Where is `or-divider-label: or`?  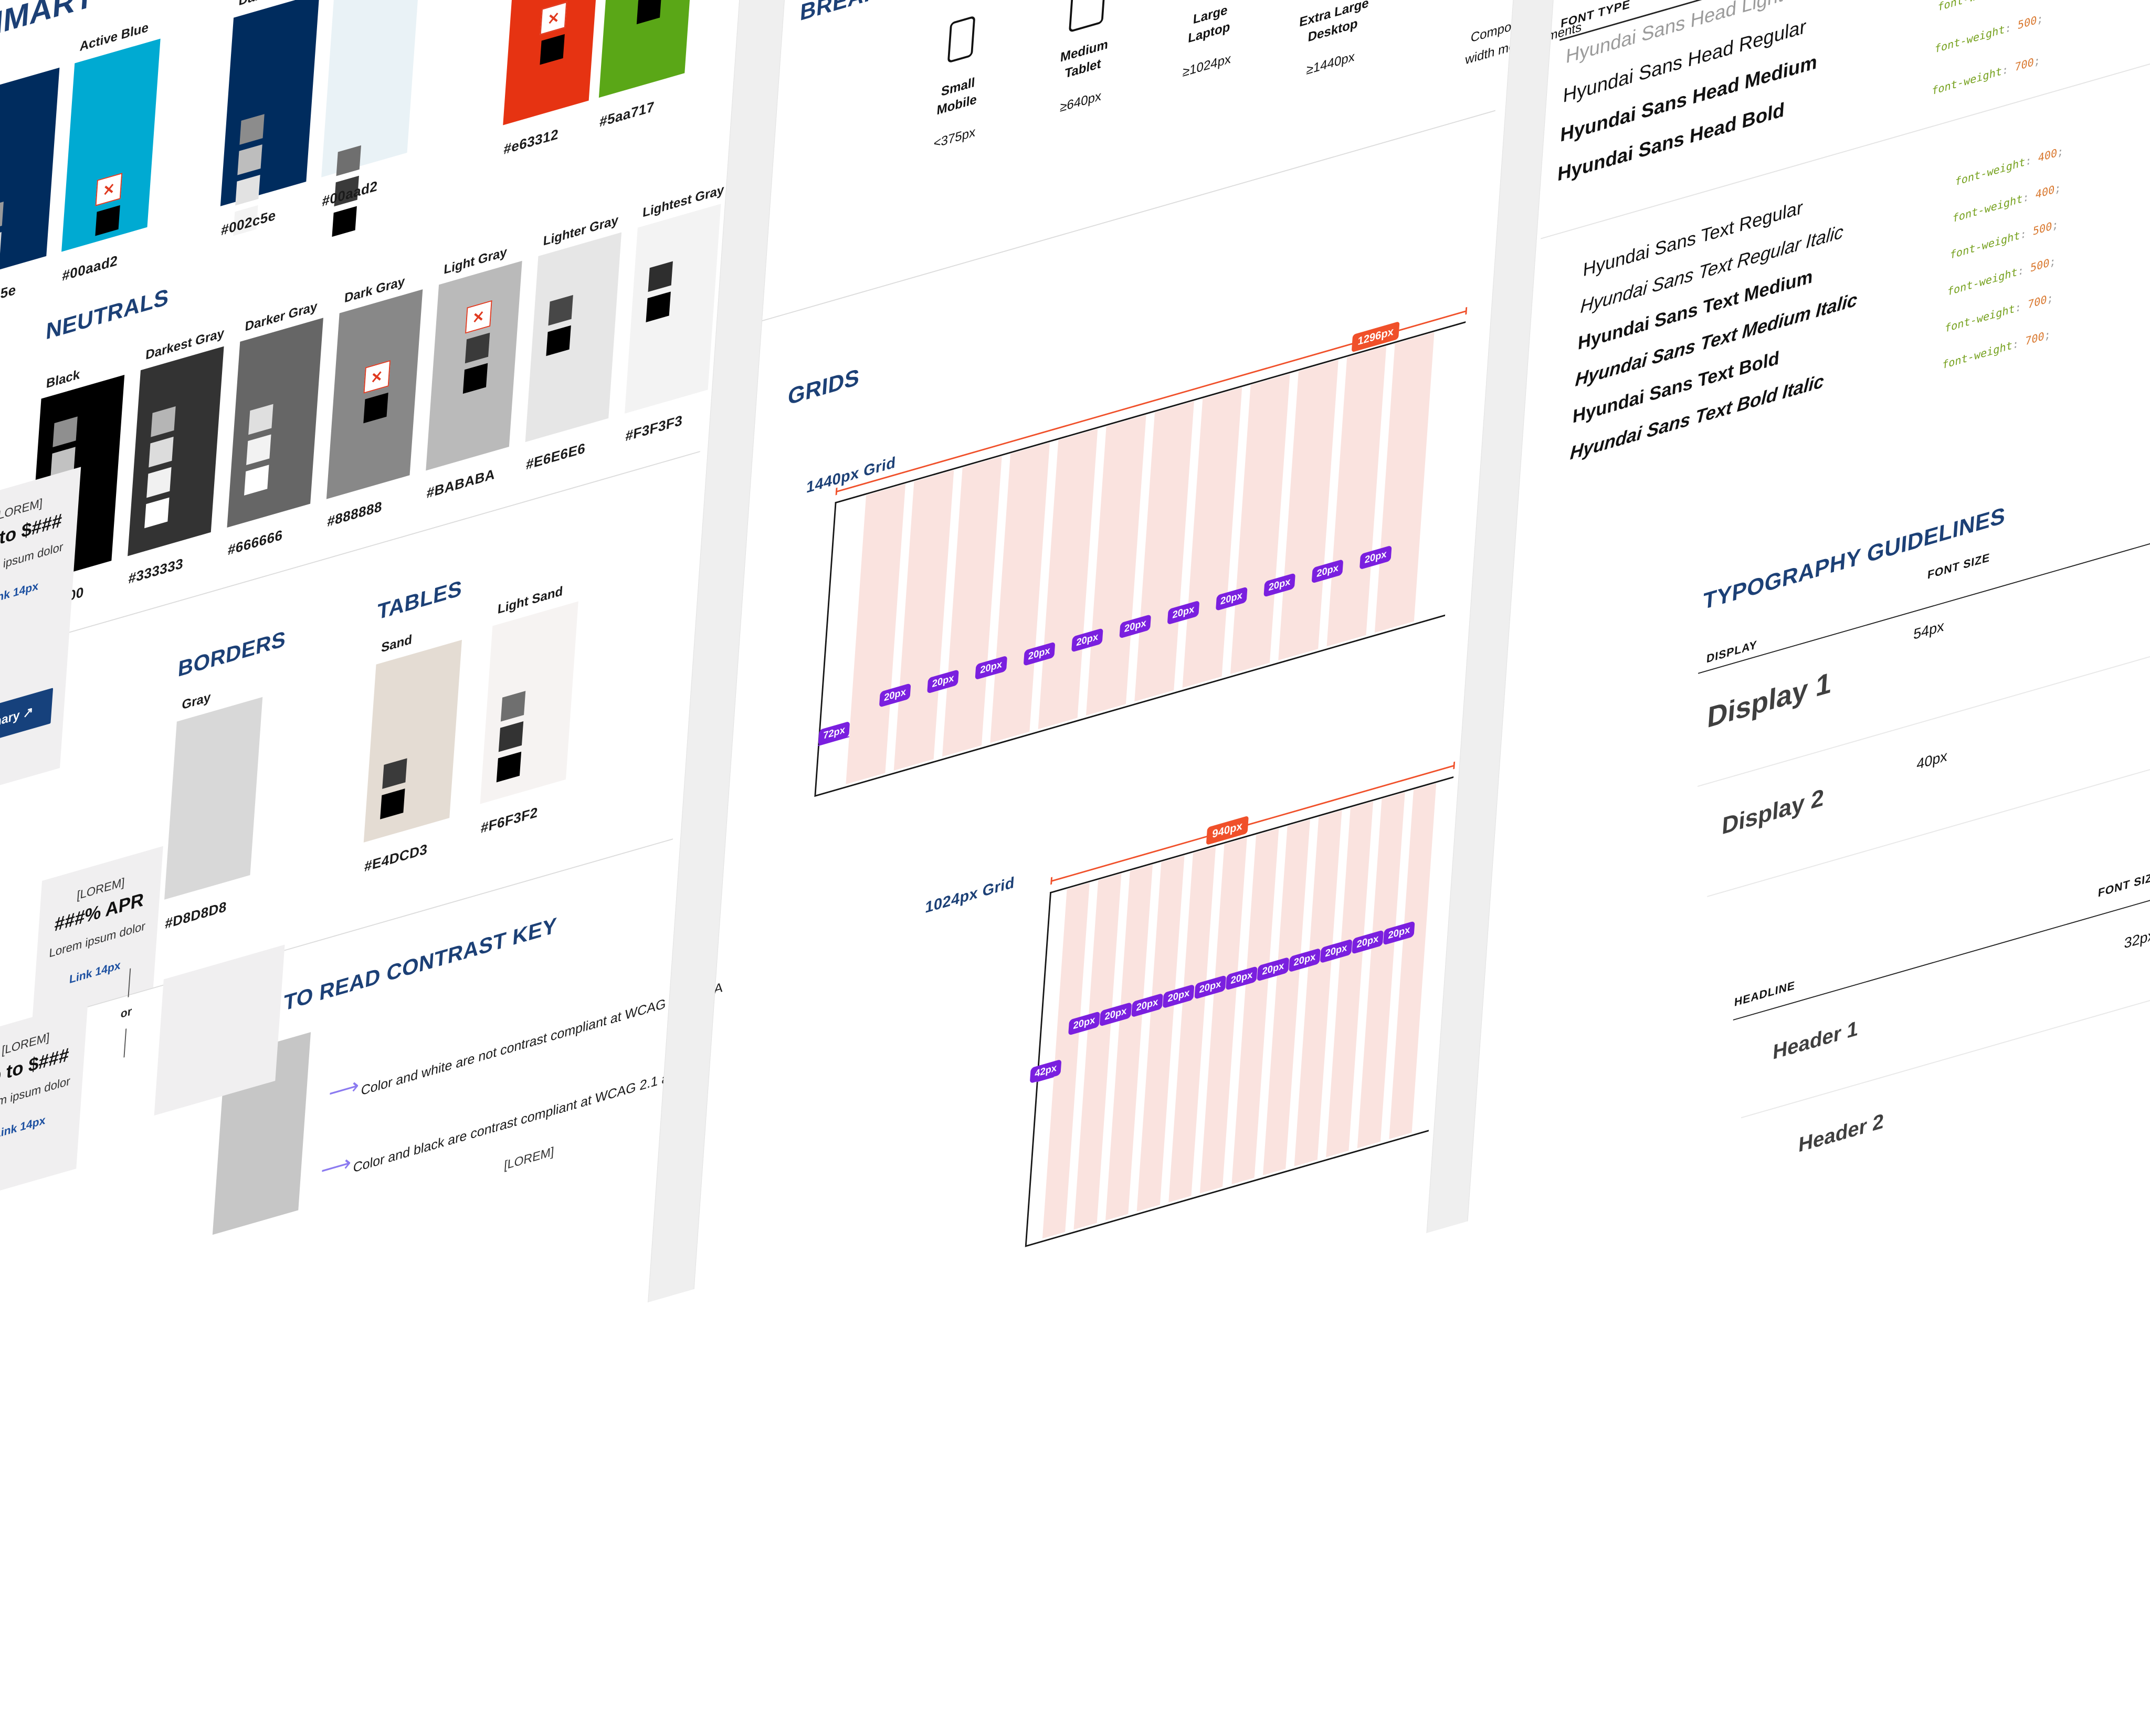
or-divider-label: or is located at coordinates (126, 1013).